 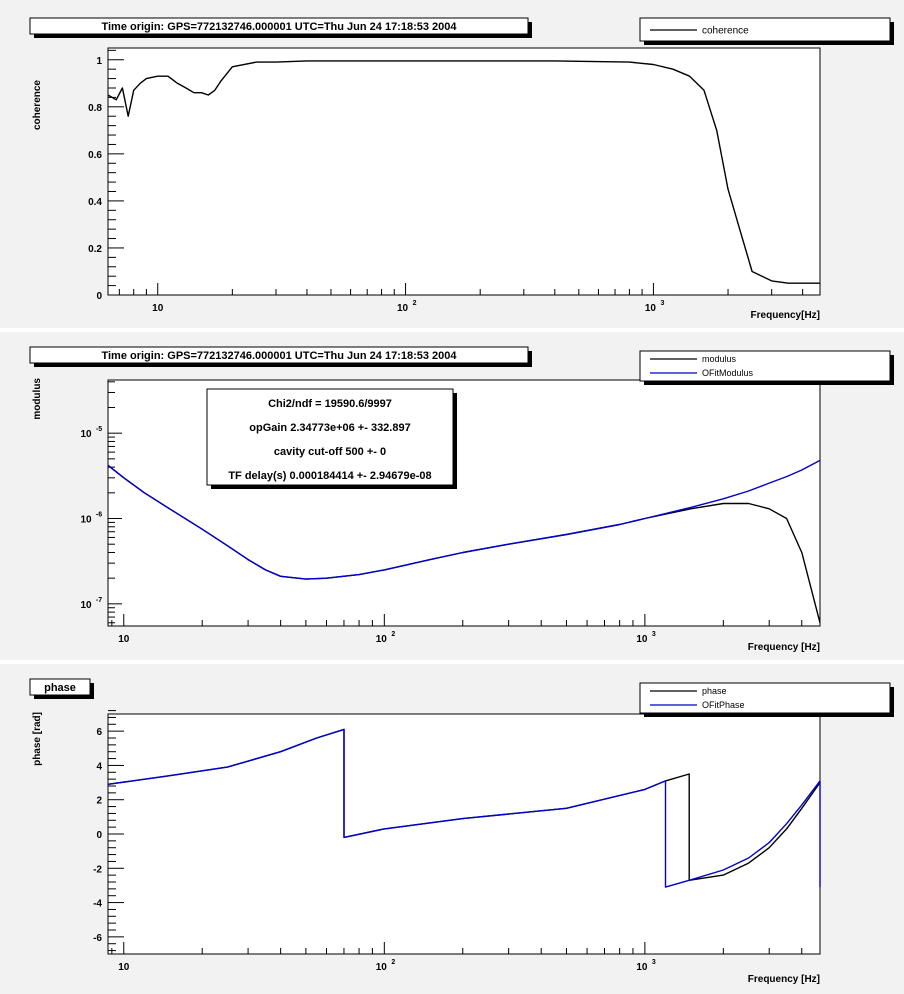 I want to click on coherence-legend-frame, so click(x=765, y=29).